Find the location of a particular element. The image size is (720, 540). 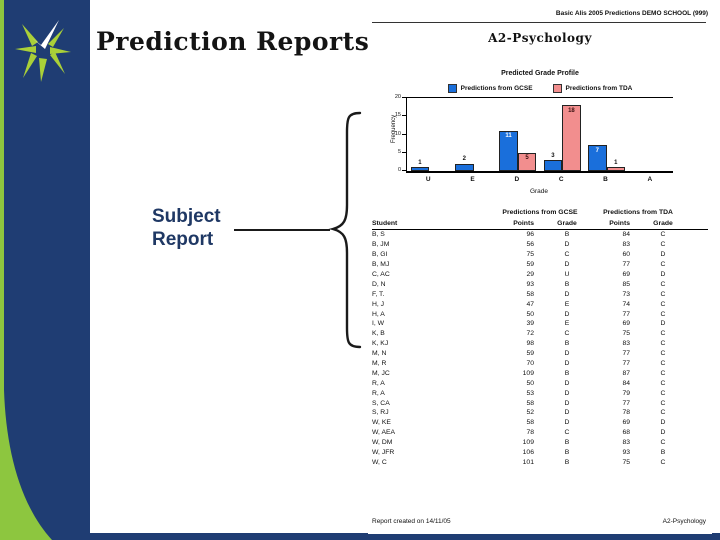

y-tick-label: 0 is located at coordinates (399, 170).